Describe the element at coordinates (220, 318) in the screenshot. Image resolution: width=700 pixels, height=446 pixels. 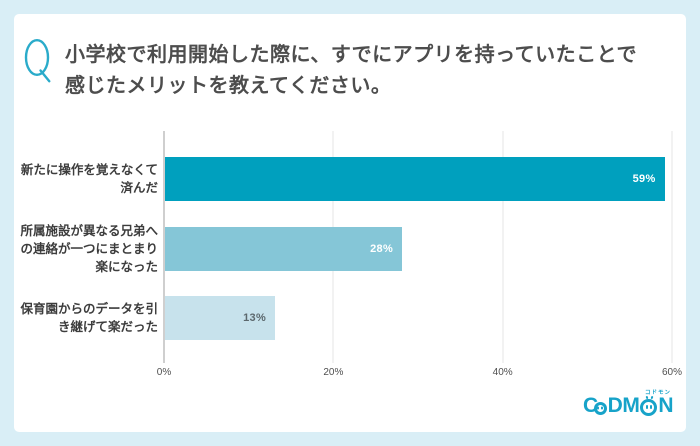
I see `bar: 13%` at that location.